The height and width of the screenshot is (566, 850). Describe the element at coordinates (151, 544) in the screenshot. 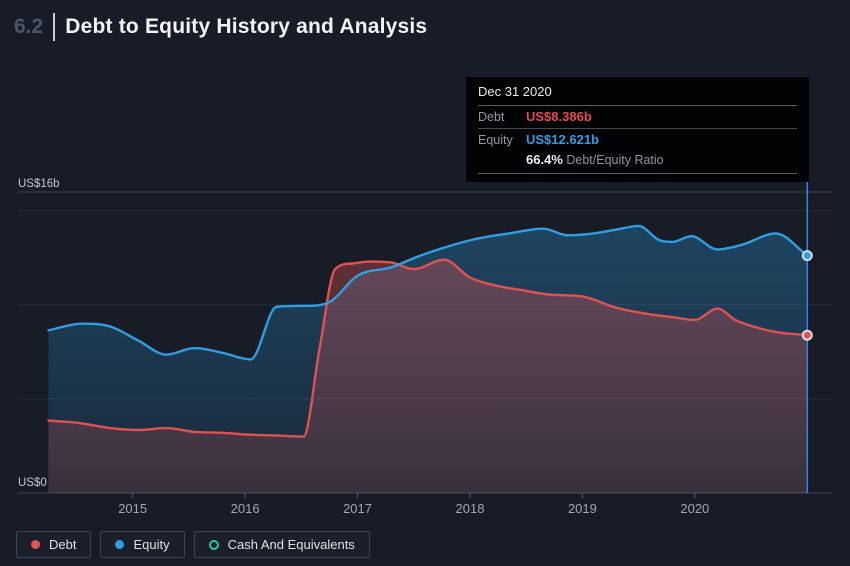

I see `legend-label-equity: Equity` at that location.